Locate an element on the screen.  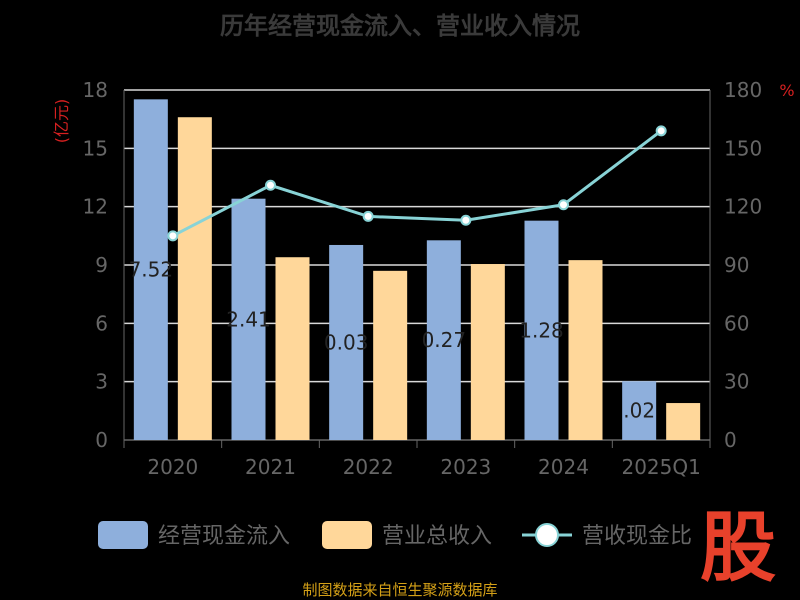
left-axis-unit: (亿元) is located at coordinates (61, 121).